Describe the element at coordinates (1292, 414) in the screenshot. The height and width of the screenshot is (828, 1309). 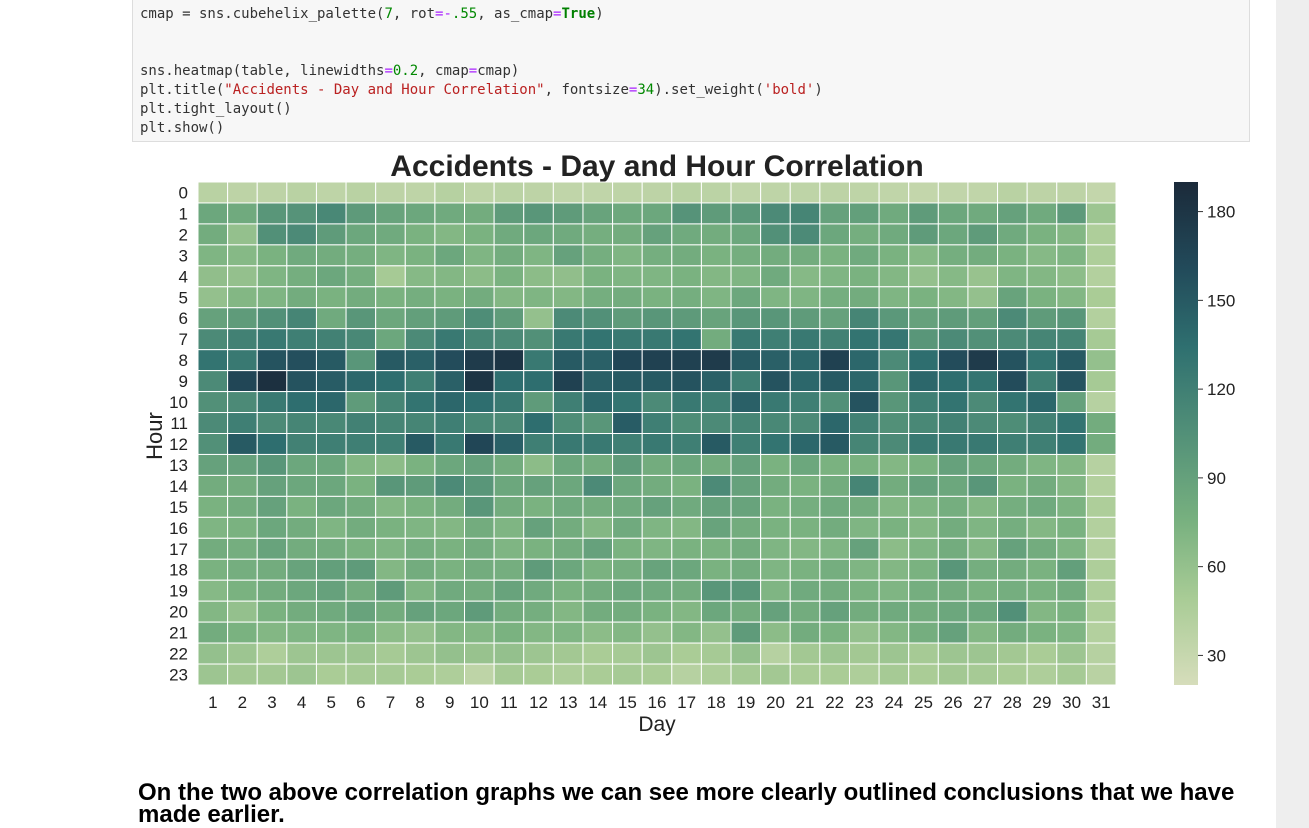
I see `right-scrollbar-rail` at that location.